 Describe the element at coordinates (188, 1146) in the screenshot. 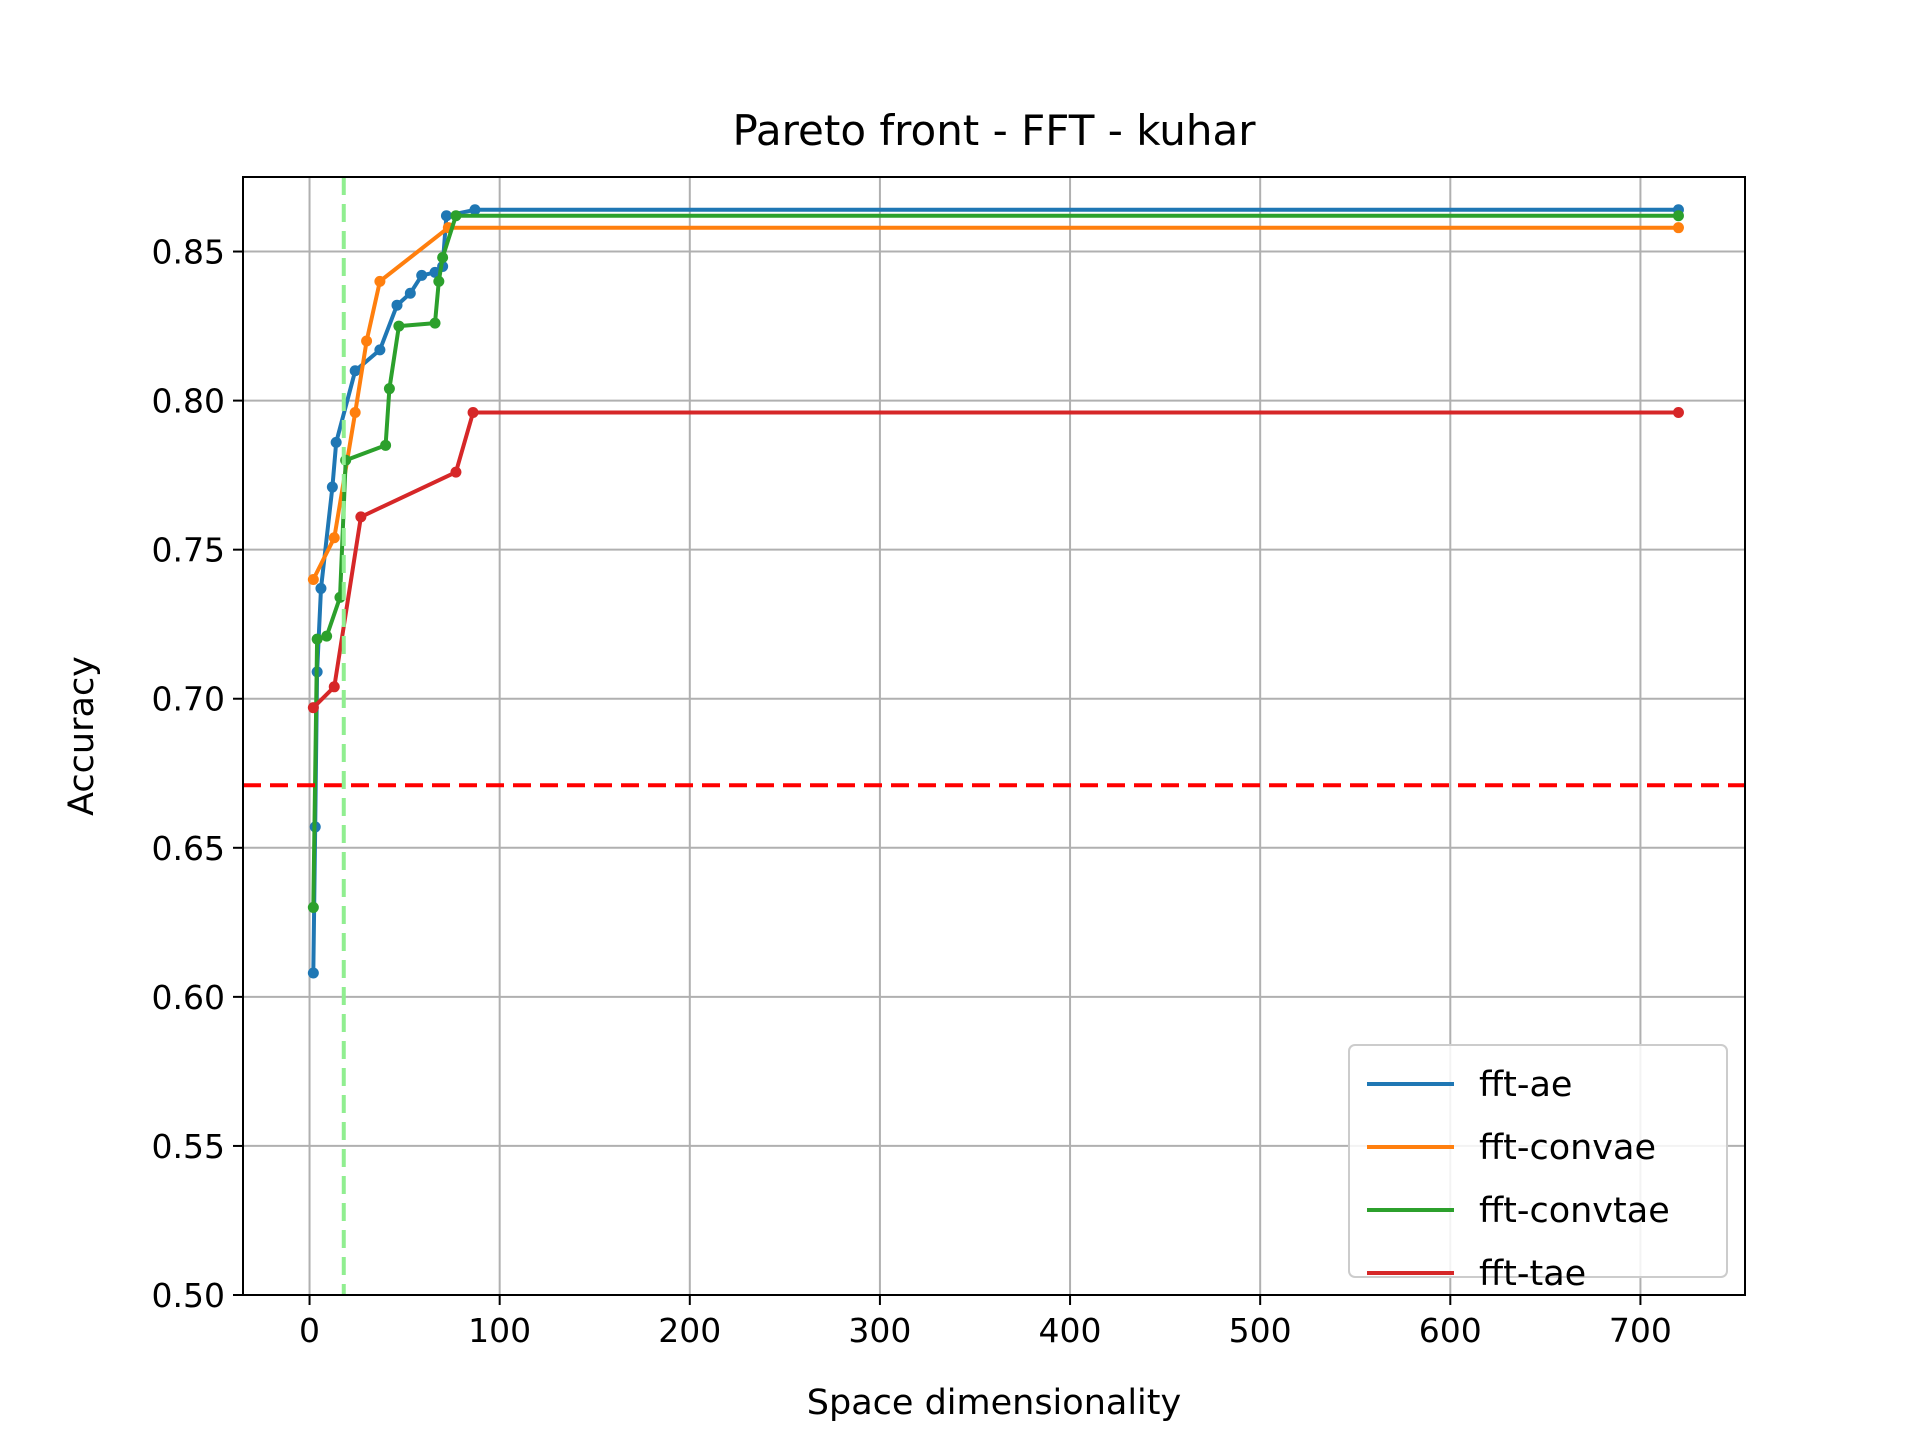

I see `y-tick-label: 0.55` at that location.